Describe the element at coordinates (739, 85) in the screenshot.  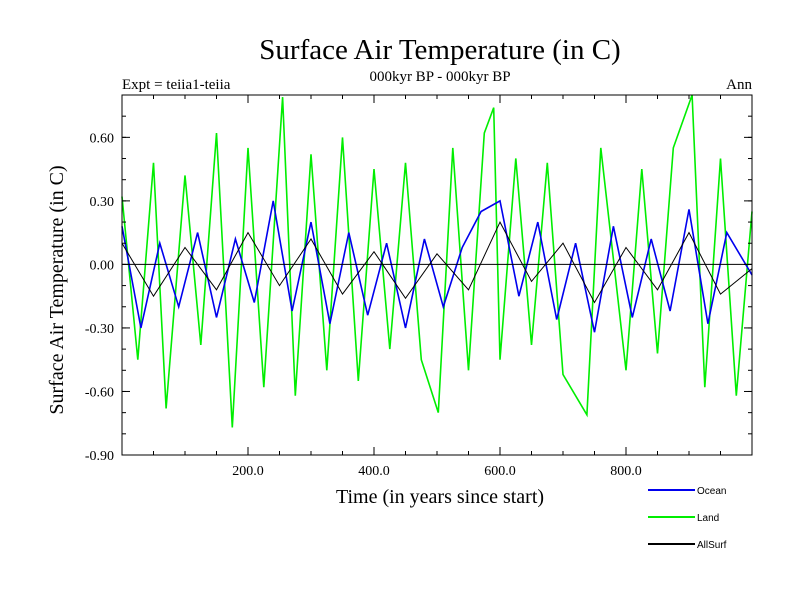
I see `season-label: Ann` at that location.